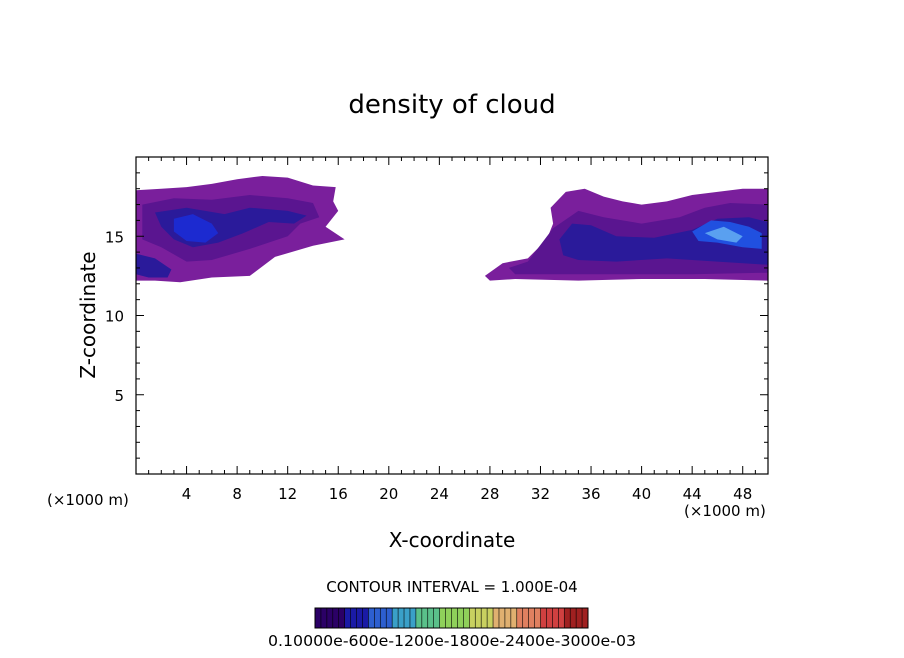 The image size is (904, 658). What do you see at coordinates (742, 494) in the screenshot?
I see `x-tick-label: 48` at bounding box center [742, 494].